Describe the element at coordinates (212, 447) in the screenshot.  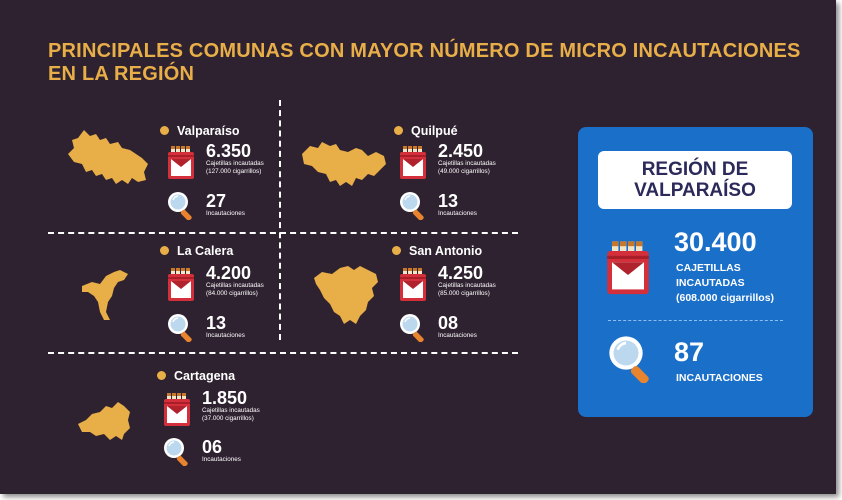
I see `incautaciones-value: 06` at that location.